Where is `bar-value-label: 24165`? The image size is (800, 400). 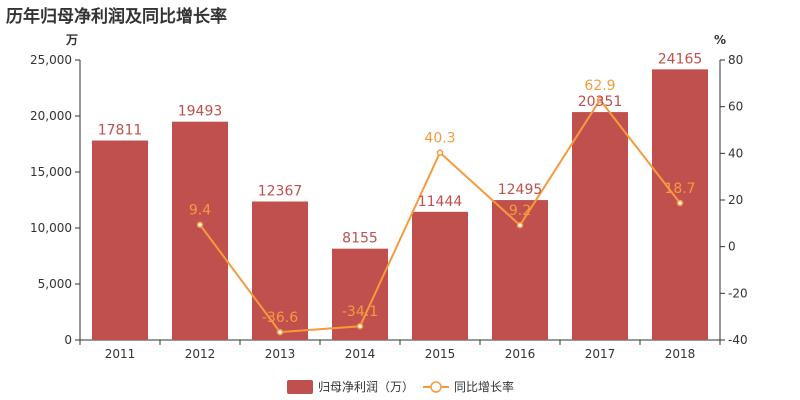
bar-value-label: 24165 is located at coordinates (680, 59).